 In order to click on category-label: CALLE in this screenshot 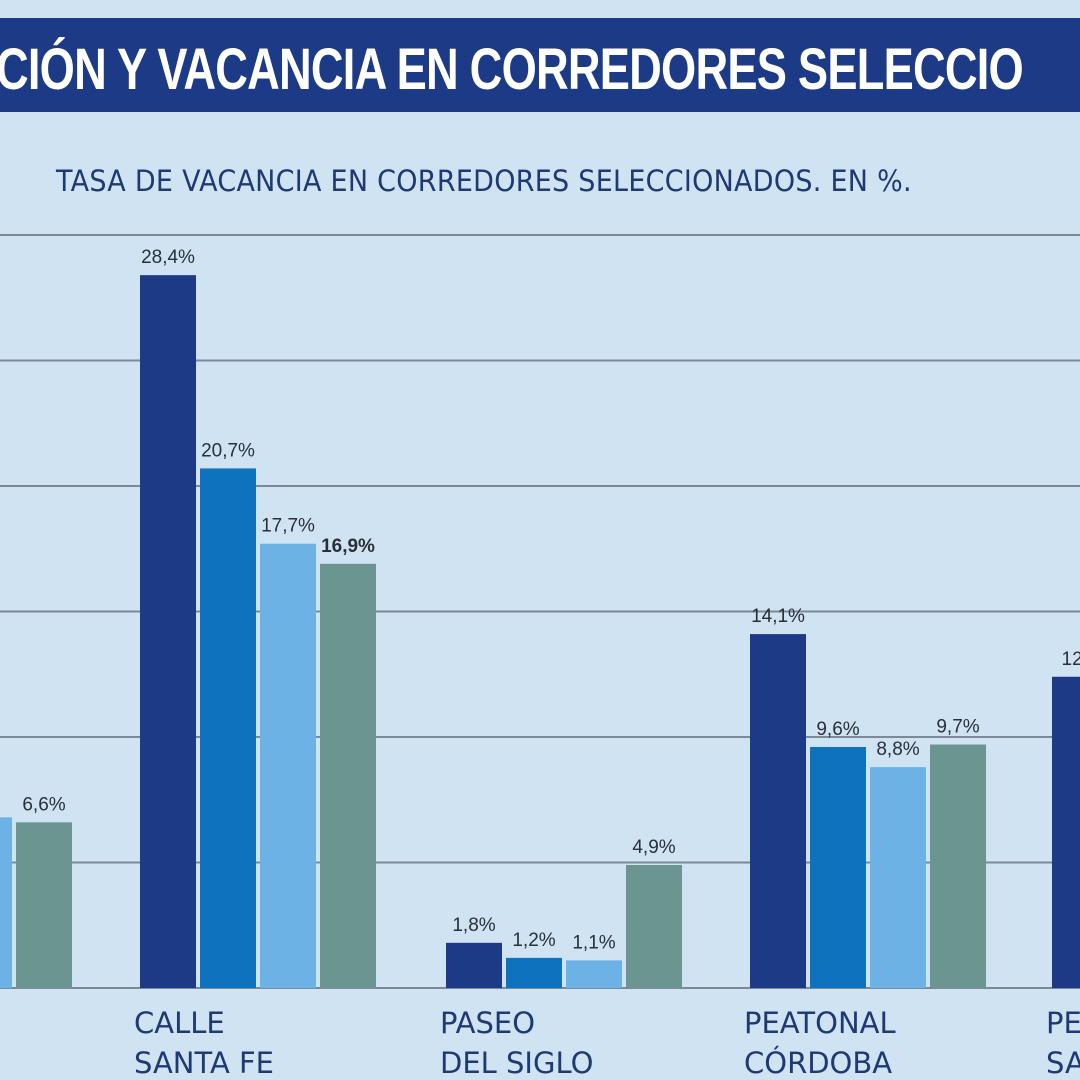, I will do `click(179, 1023)`.